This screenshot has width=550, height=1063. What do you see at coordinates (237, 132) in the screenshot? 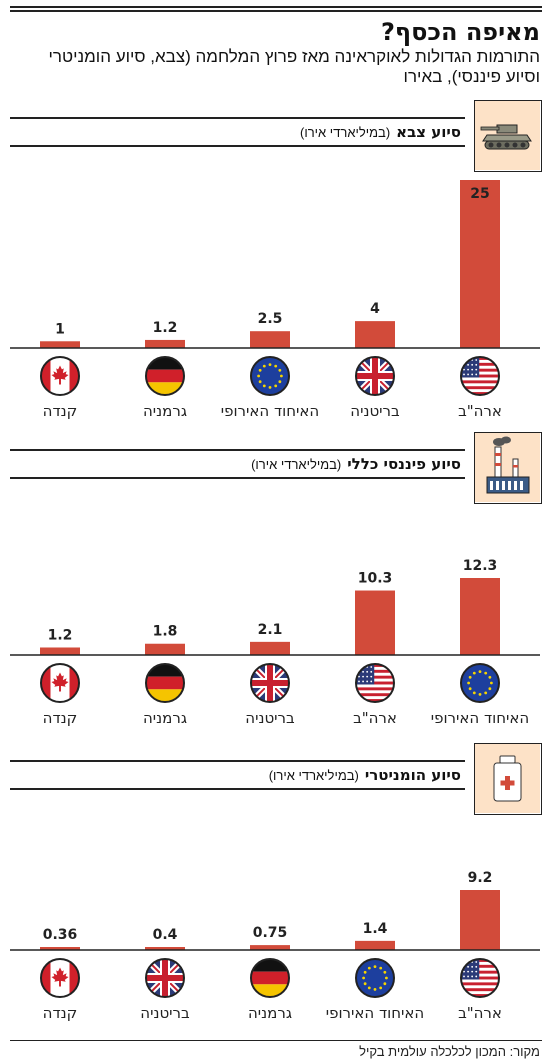
I see `section-header-military: סיוע צבא (במיליארדי אירו)` at bounding box center [237, 132].